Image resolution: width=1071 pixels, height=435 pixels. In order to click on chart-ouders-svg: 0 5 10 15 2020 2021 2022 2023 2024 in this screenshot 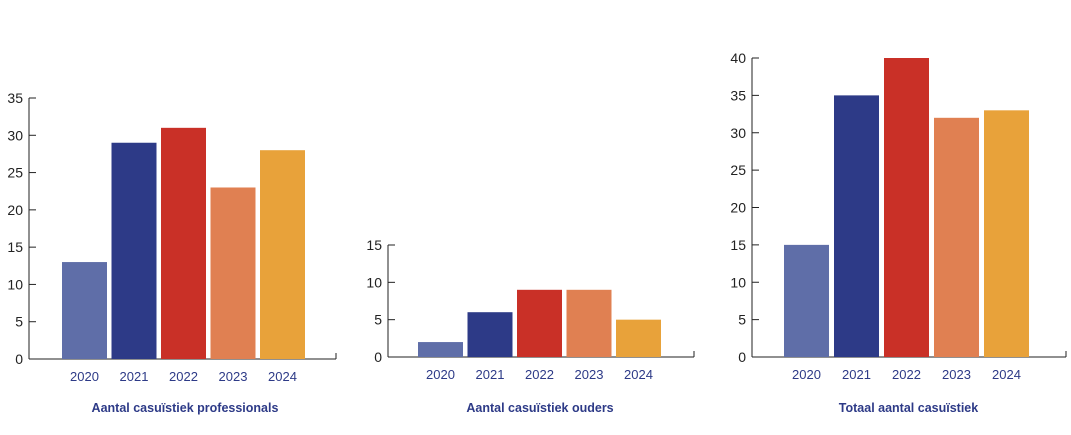, I will do `click(530, 309)`.